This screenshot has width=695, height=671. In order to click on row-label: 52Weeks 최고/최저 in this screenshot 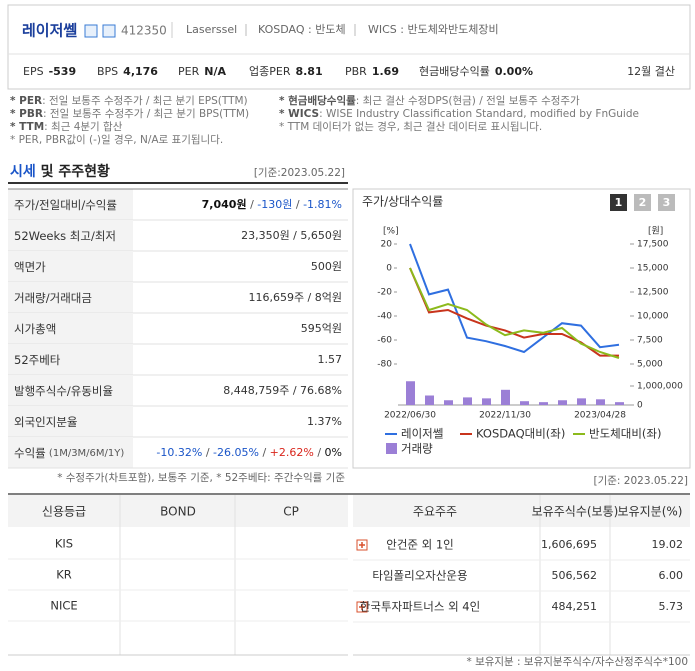, I will do `click(65, 236)`.